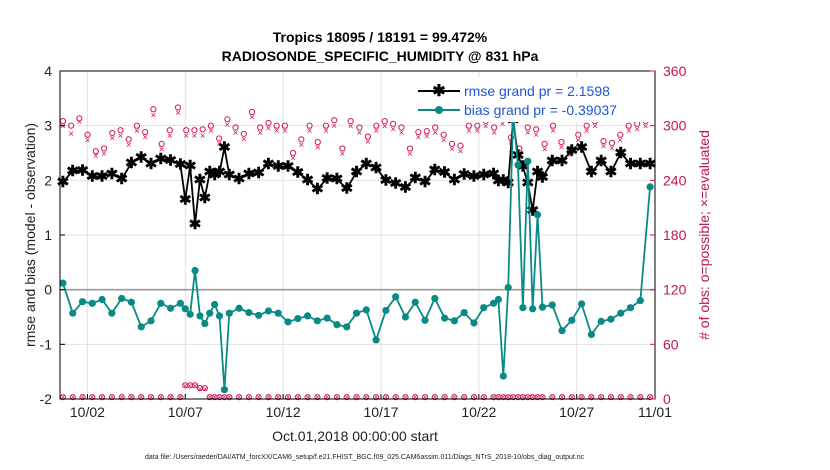  What do you see at coordinates (87, 412) in the screenshot?
I see `x-tick-label: 10/02` at bounding box center [87, 412].